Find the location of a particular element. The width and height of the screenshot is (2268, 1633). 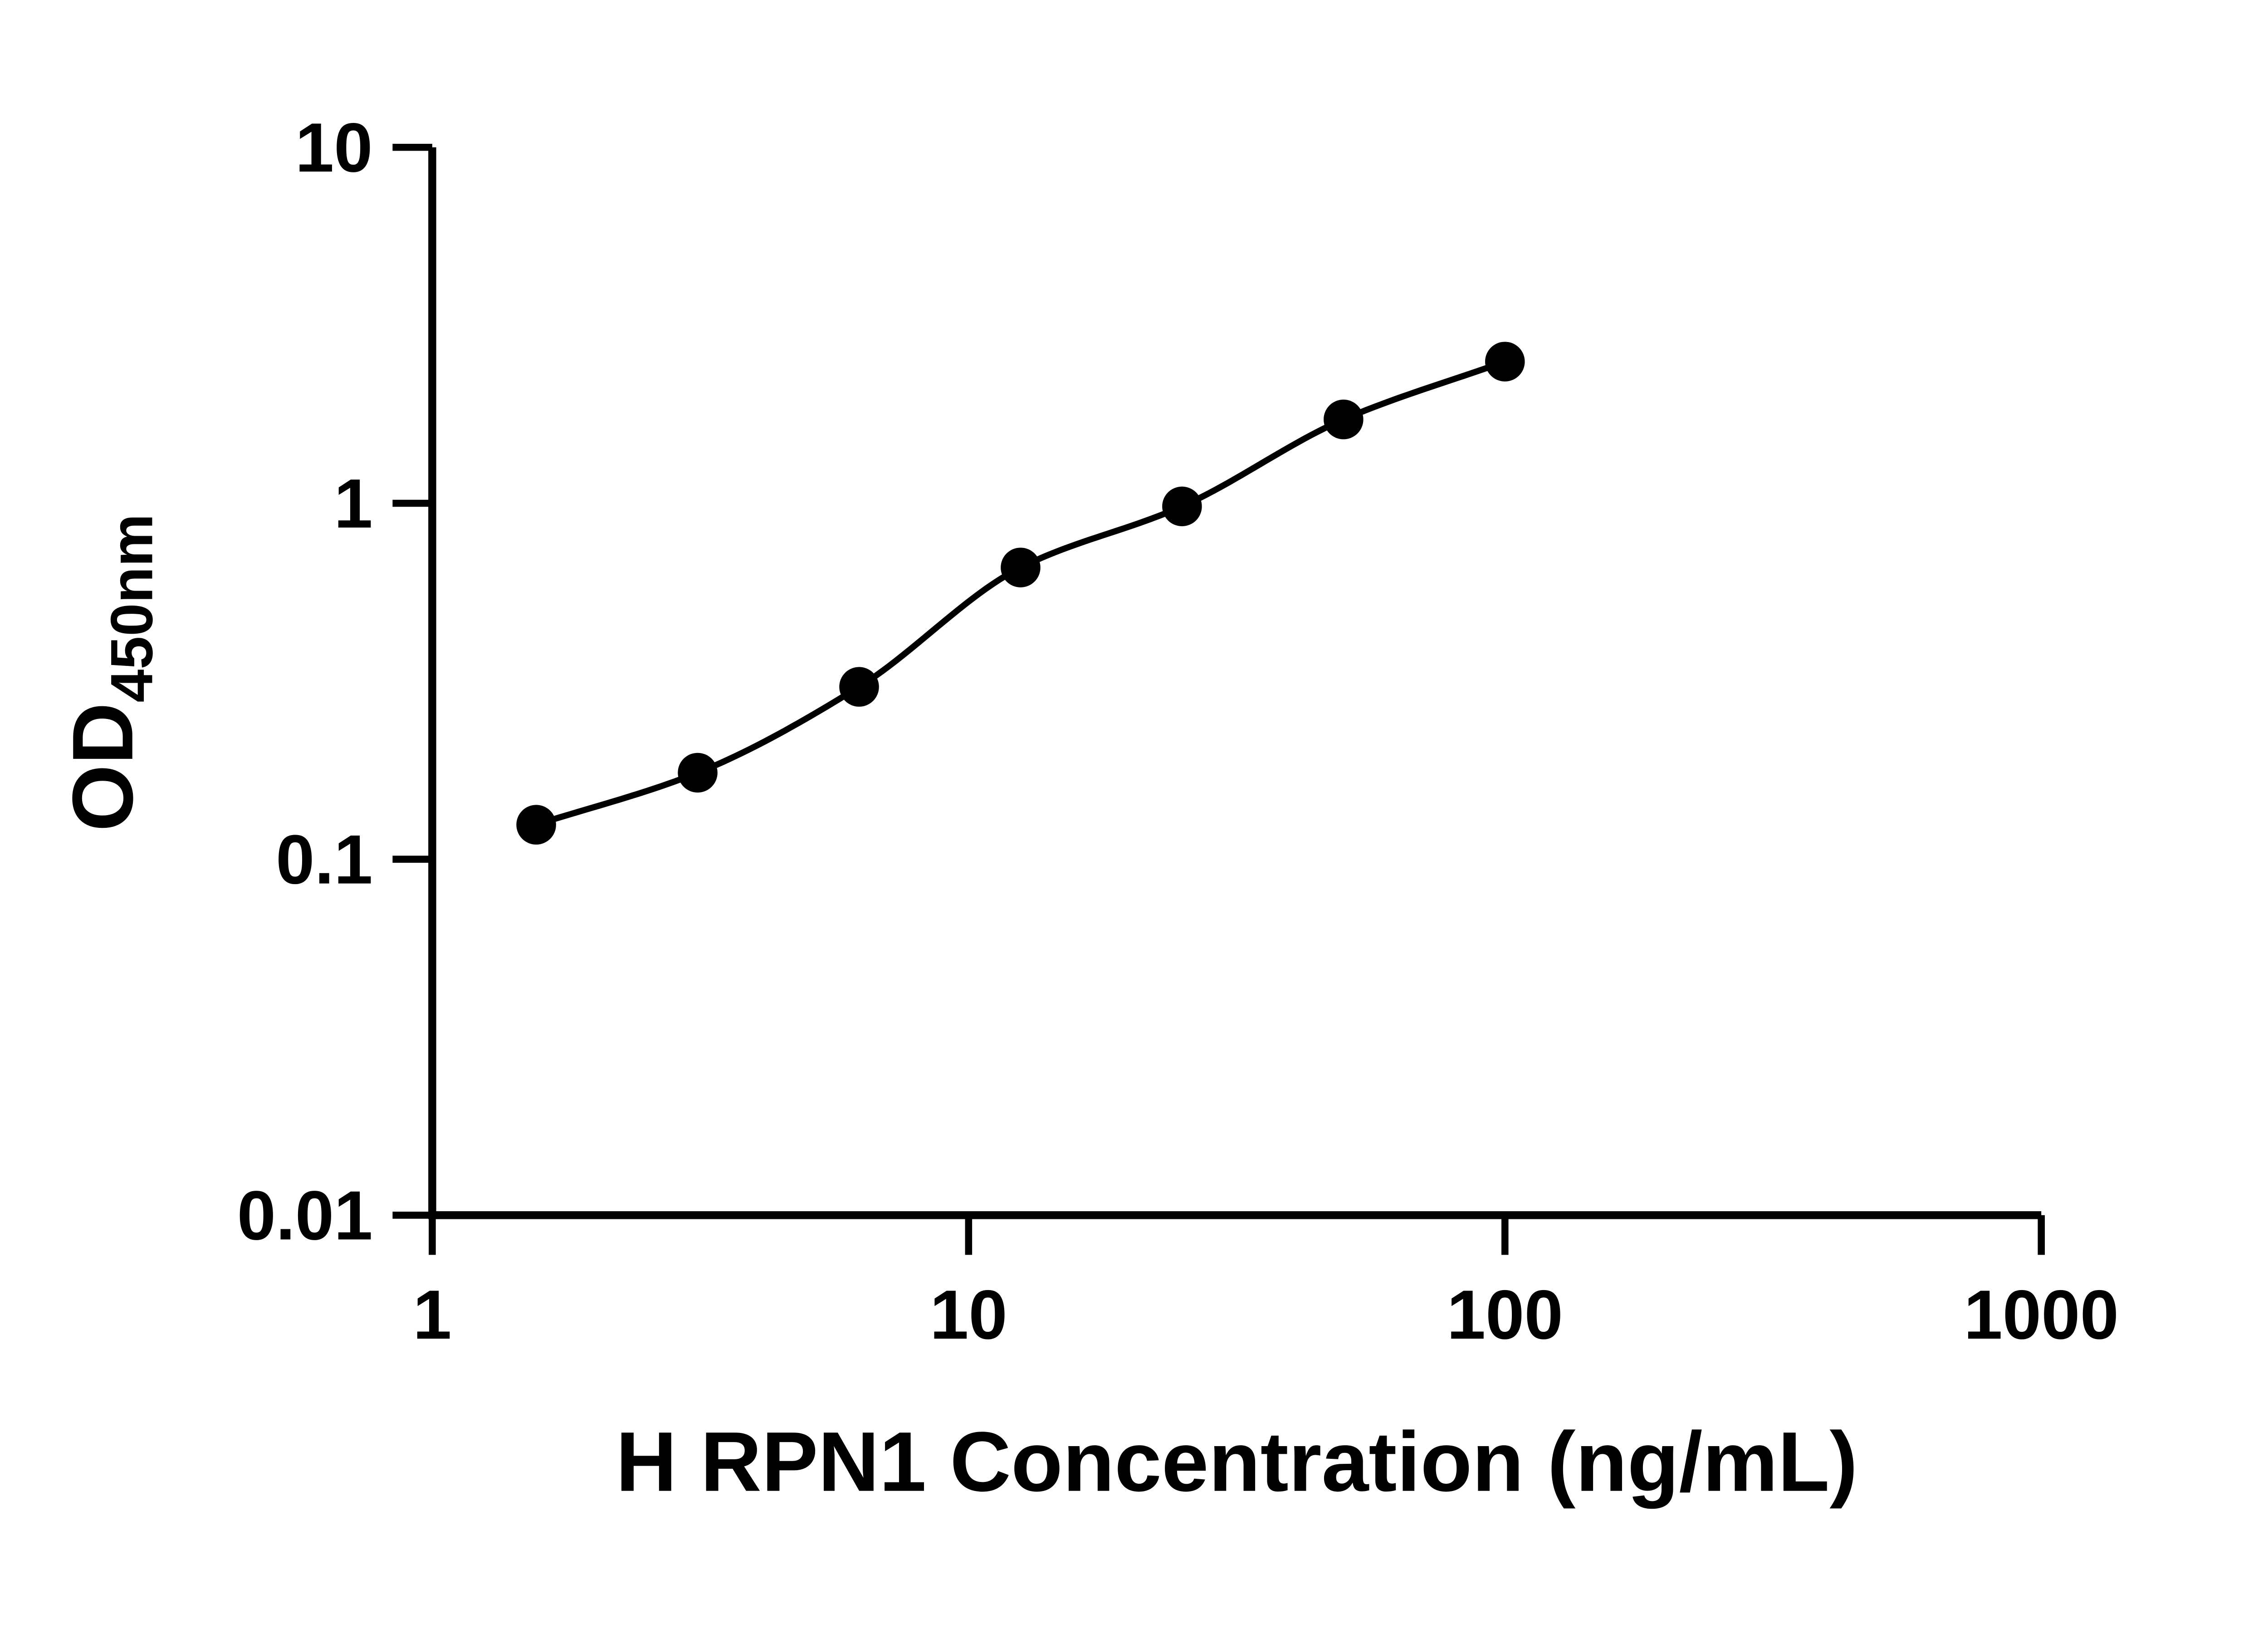

x-tick-label: 100 is located at coordinates (1505, 1315).